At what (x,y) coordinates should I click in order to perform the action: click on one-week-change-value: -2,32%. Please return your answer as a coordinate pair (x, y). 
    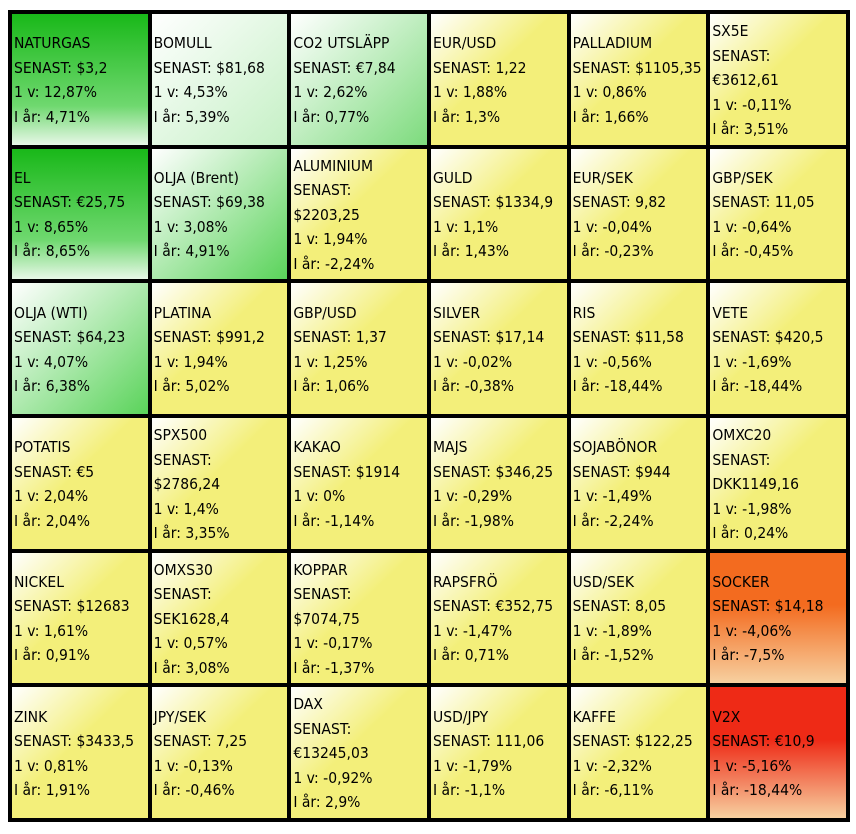
    Looking at the image, I should click on (627, 765).